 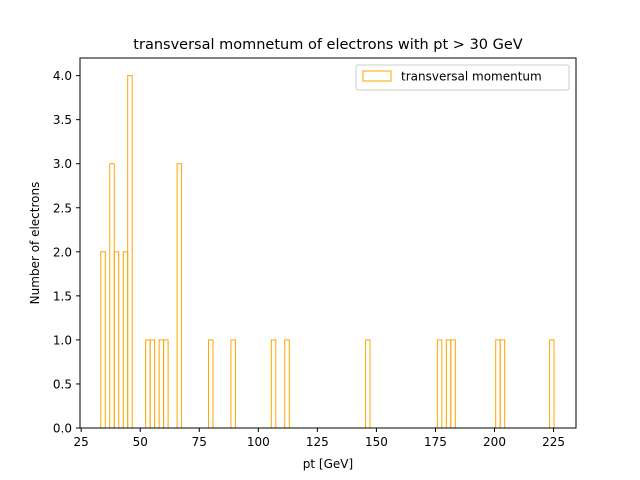 I want to click on x-tick-label: 175, so click(x=435, y=442).